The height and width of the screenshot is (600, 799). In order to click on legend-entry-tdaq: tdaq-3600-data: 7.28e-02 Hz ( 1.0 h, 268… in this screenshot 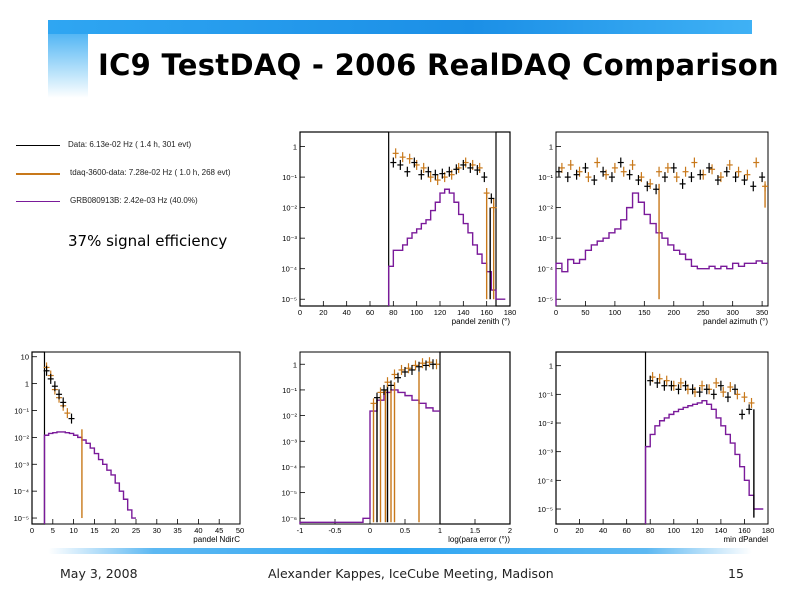, I will do `click(144, 174)`.